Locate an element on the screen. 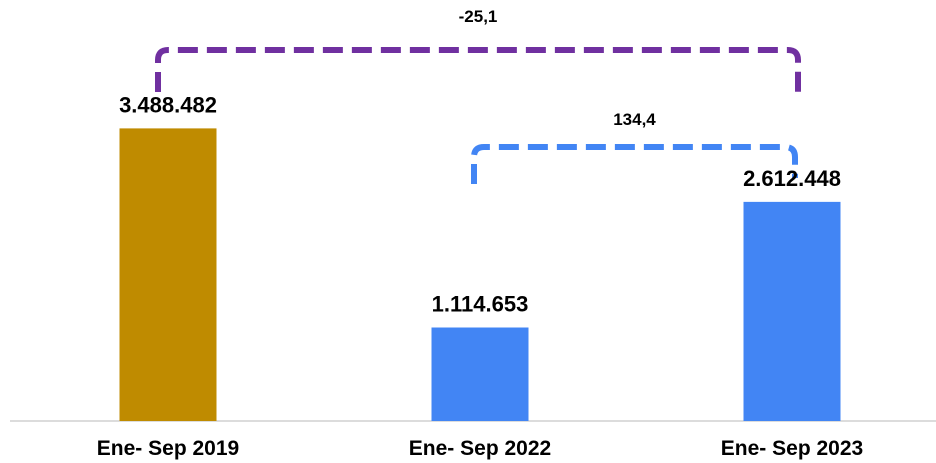  value-label-1: 3.488.482 is located at coordinates (168, 104).